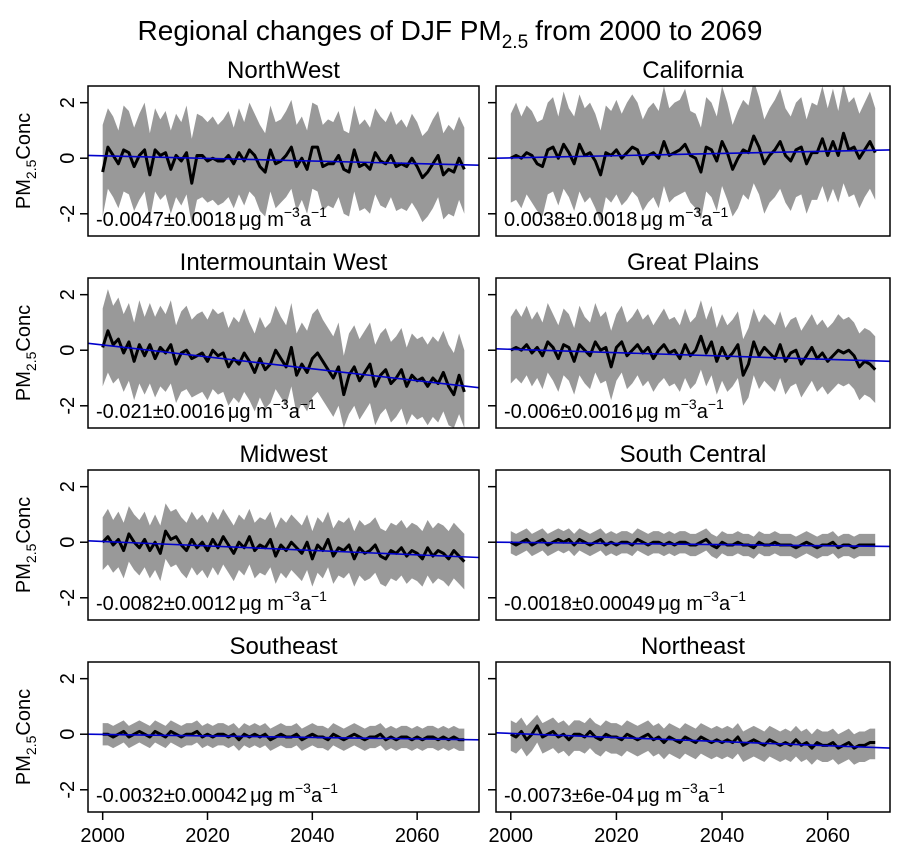 This screenshot has height=851, width=899. Describe the element at coordinates (417, 836) in the screenshot. I see `x-tick-label: 2060` at that location.